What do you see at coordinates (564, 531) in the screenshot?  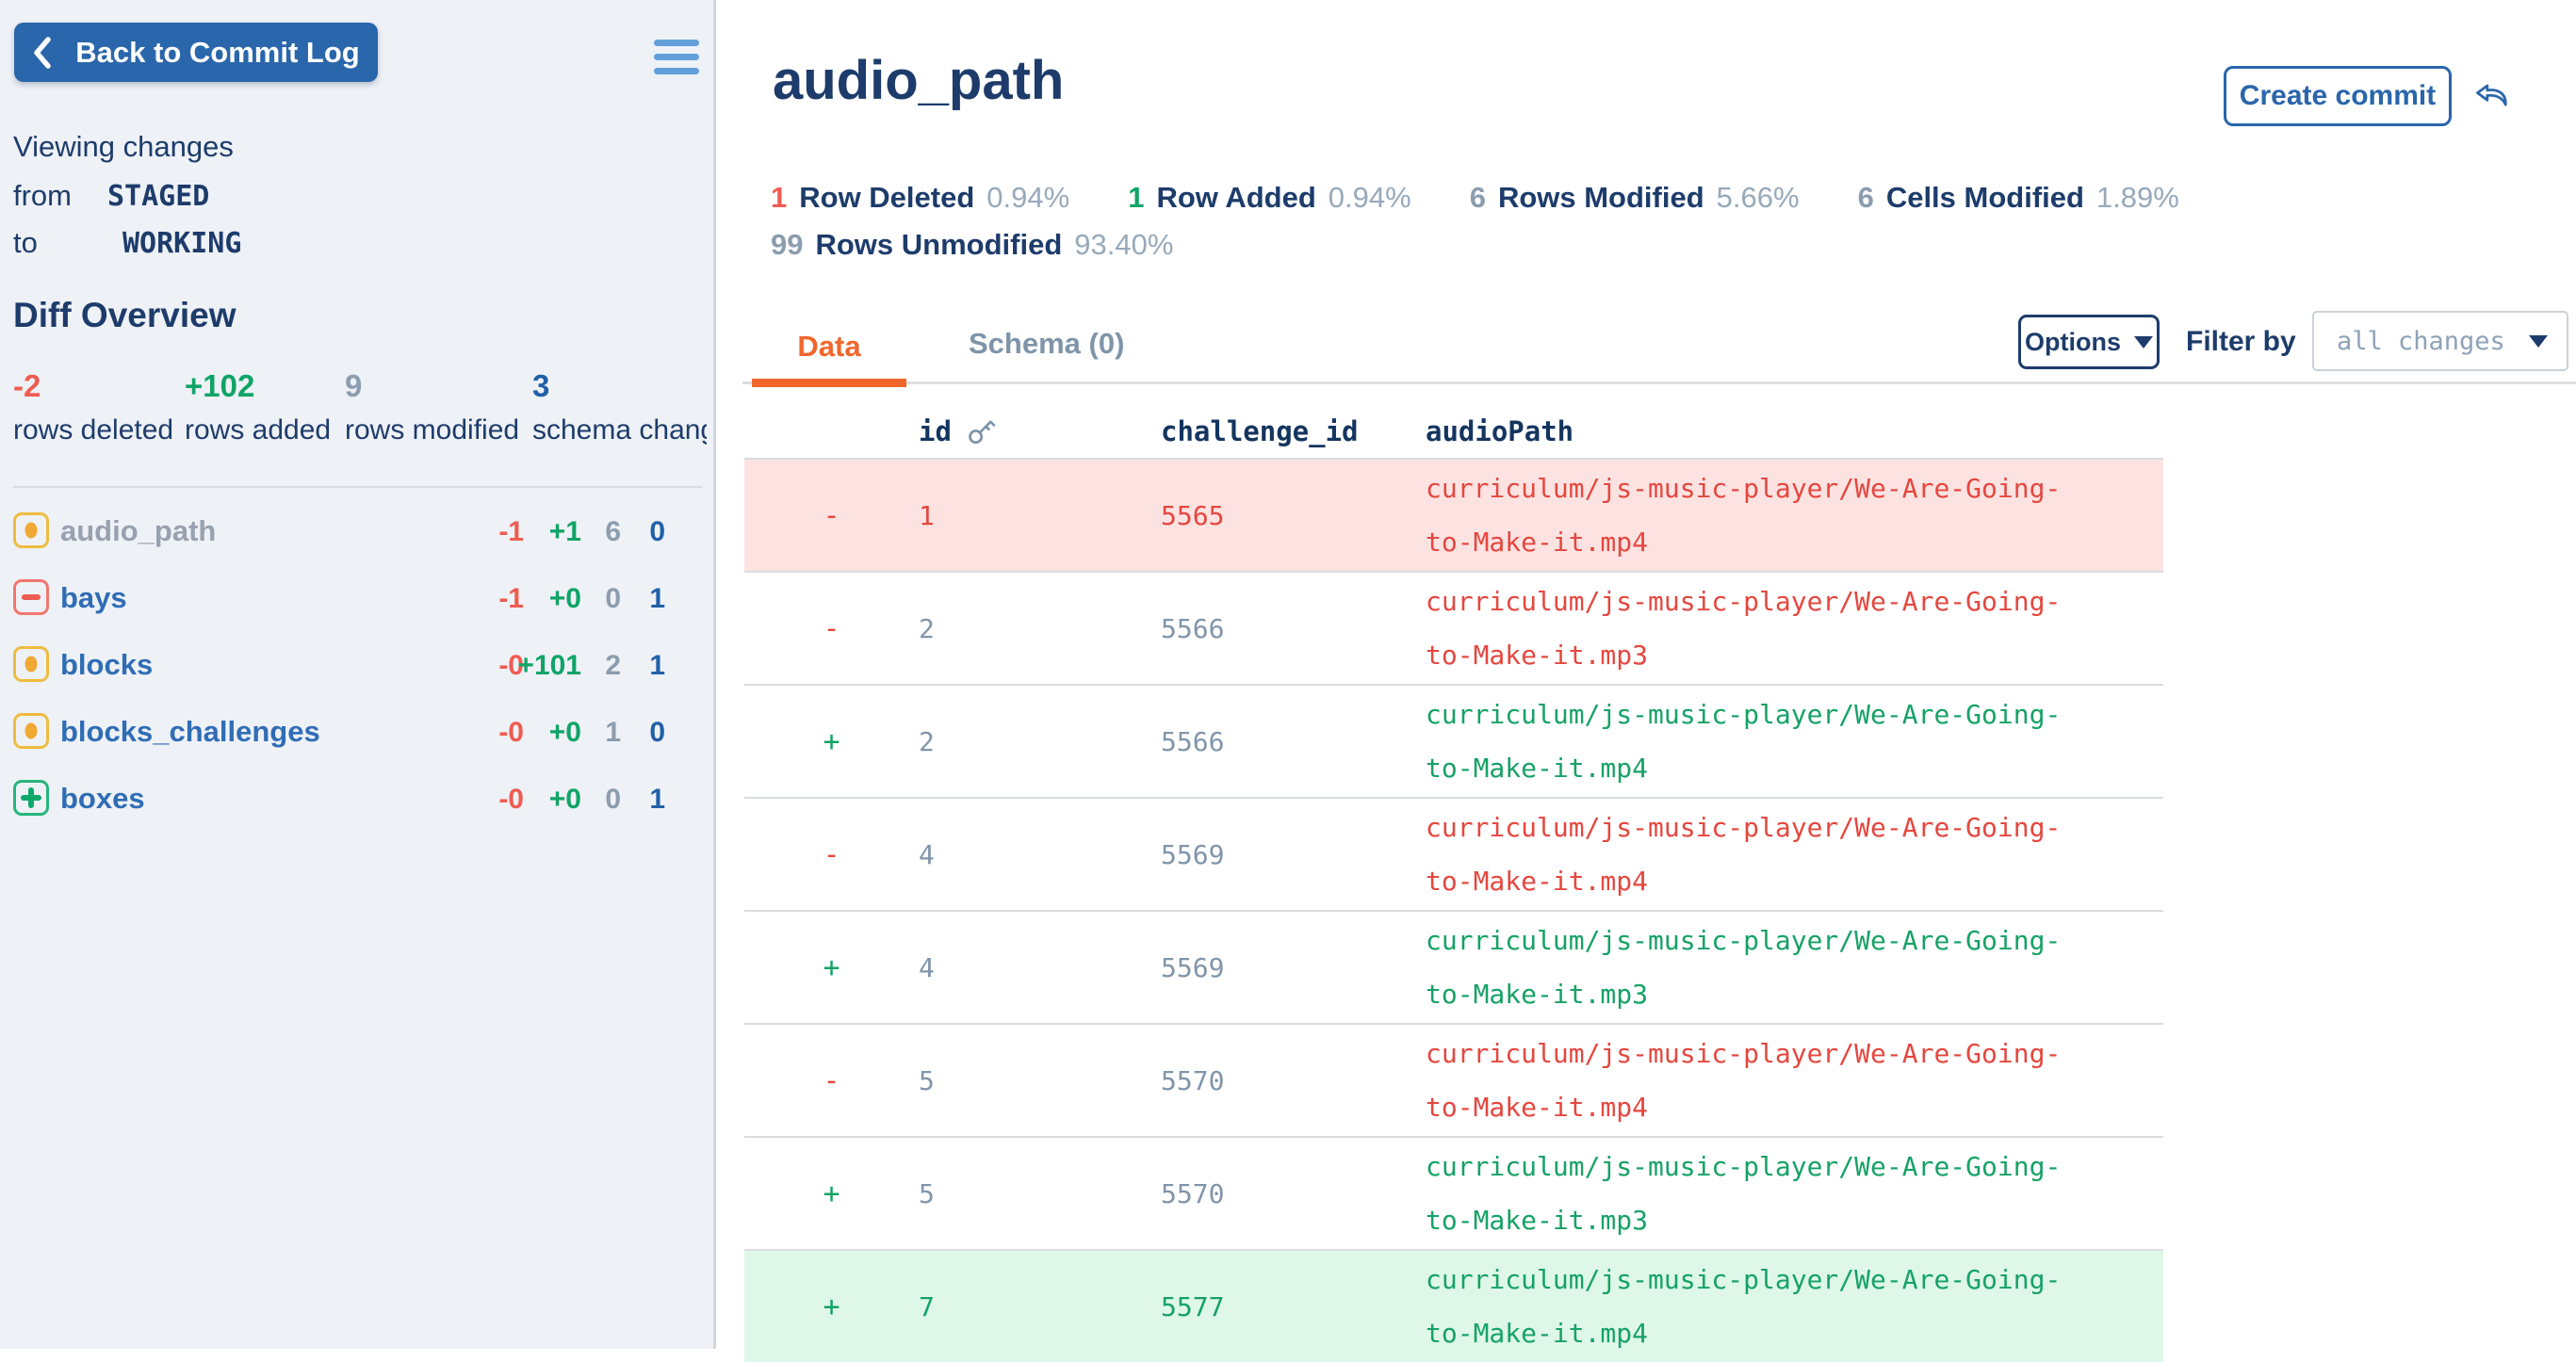 I see `count-rows-added: +1` at bounding box center [564, 531].